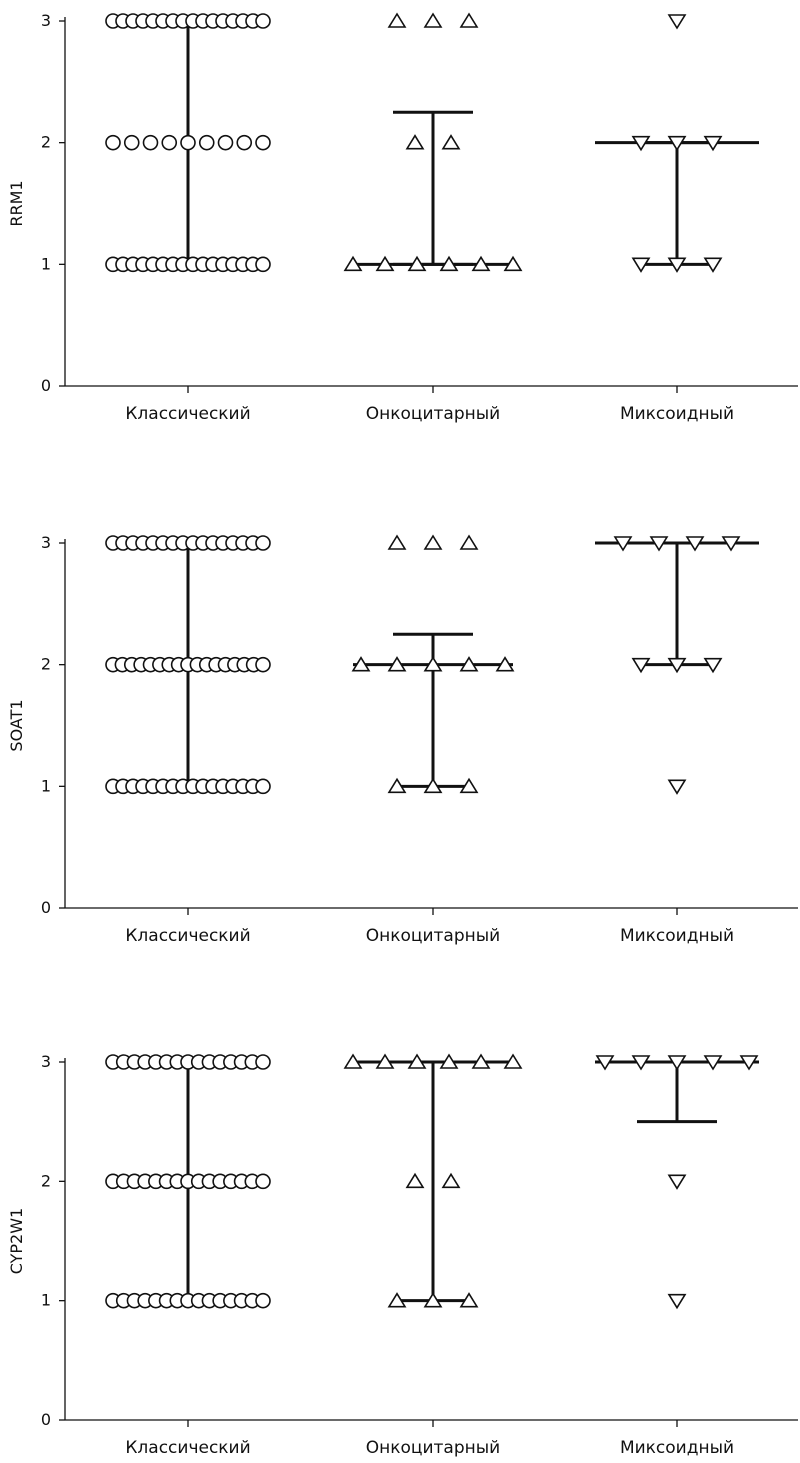 The image size is (800, 1463). I want to click on y-axis-label: RRM1, so click(16, 203).